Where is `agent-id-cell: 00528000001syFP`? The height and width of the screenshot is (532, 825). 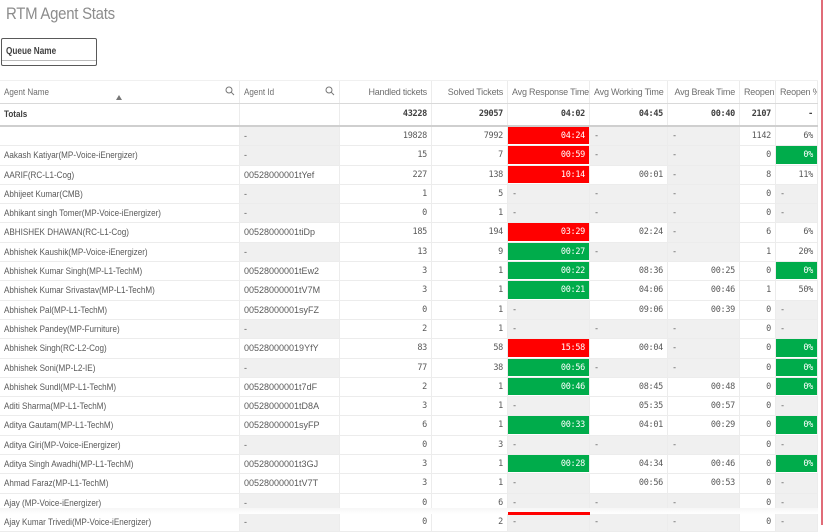
agent-id-cell: 00528000001syFP is located at coordinates (290, 425).